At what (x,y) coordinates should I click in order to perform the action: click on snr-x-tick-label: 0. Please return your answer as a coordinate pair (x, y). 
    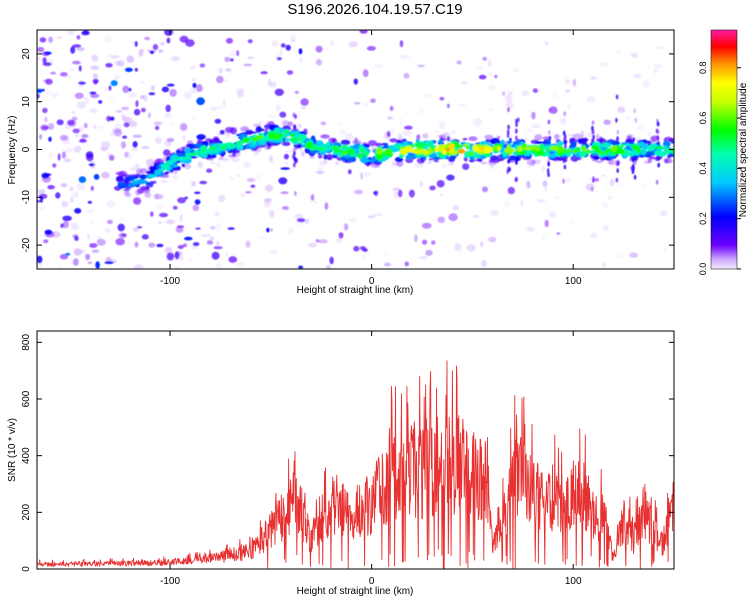
    Looking at the image, I should click on (372, 581).